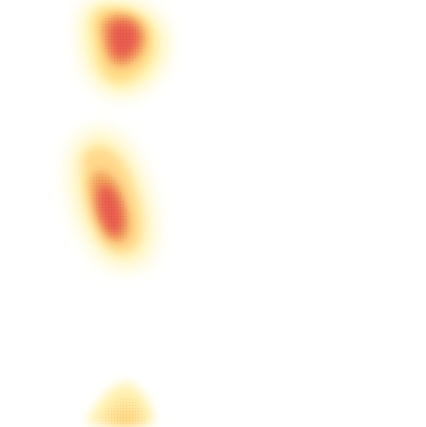 This screenshot has height=427, width=426. I want to click on heat-blob-middle, so click(112, 199).